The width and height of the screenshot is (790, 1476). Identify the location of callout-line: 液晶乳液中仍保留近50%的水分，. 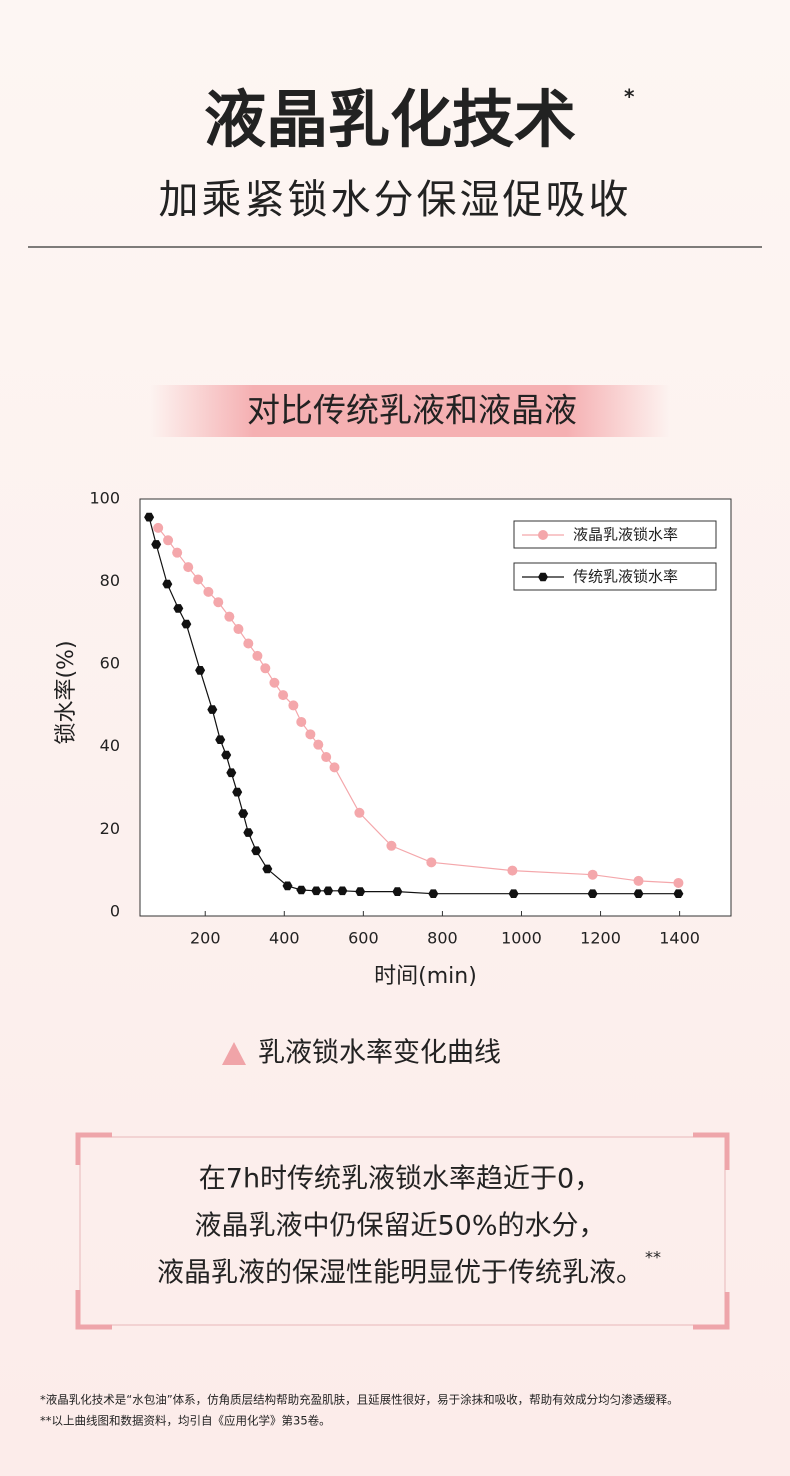
(399, 1226).